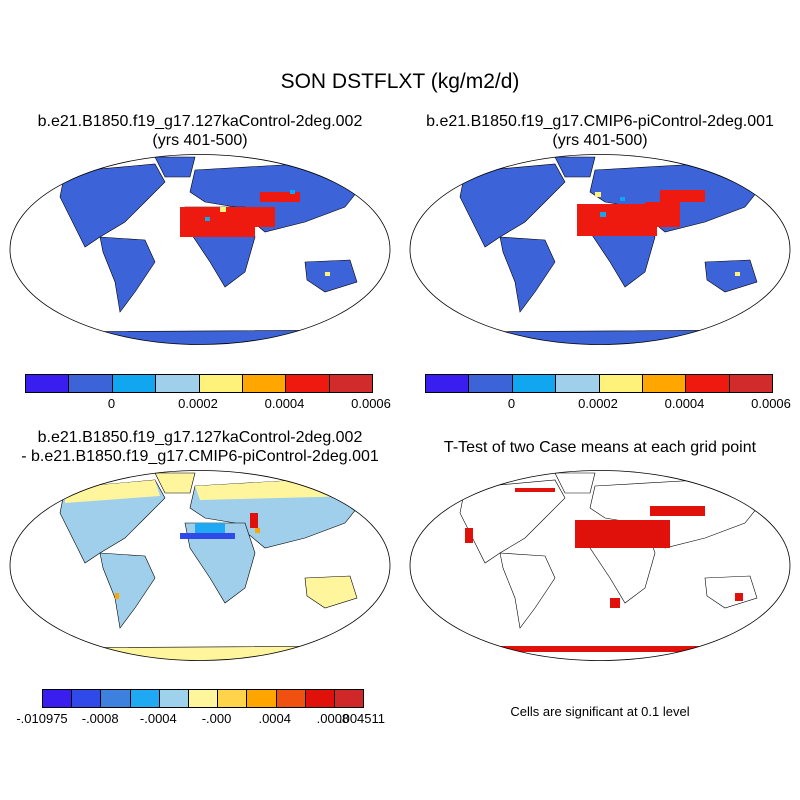 This screenshot has height=800, width=800. I want to click on arabia-positive-cells, so click(254, 520).